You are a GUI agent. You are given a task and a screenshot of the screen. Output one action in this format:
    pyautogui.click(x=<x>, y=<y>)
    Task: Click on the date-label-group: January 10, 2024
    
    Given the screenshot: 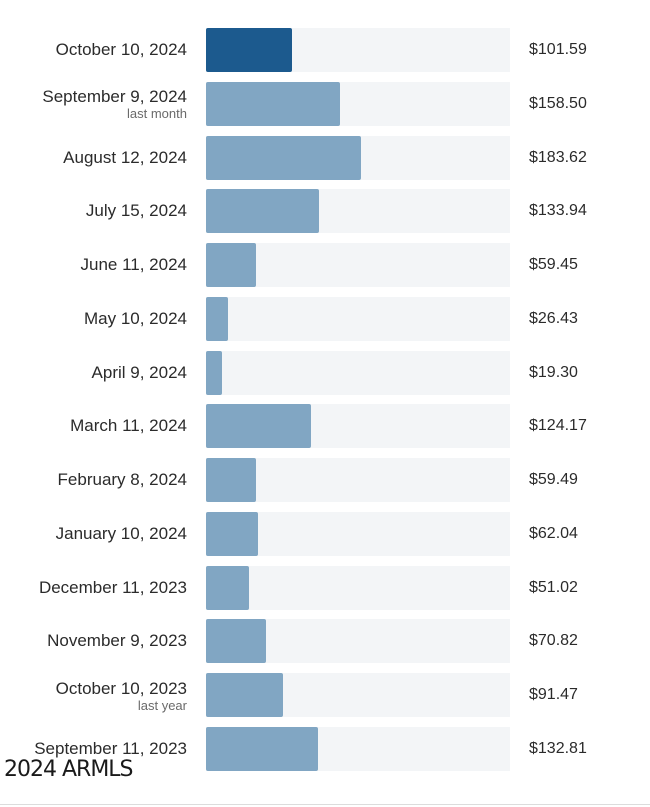 What is the action you would take?
    pyautogui.click(x=121, y=534)
    